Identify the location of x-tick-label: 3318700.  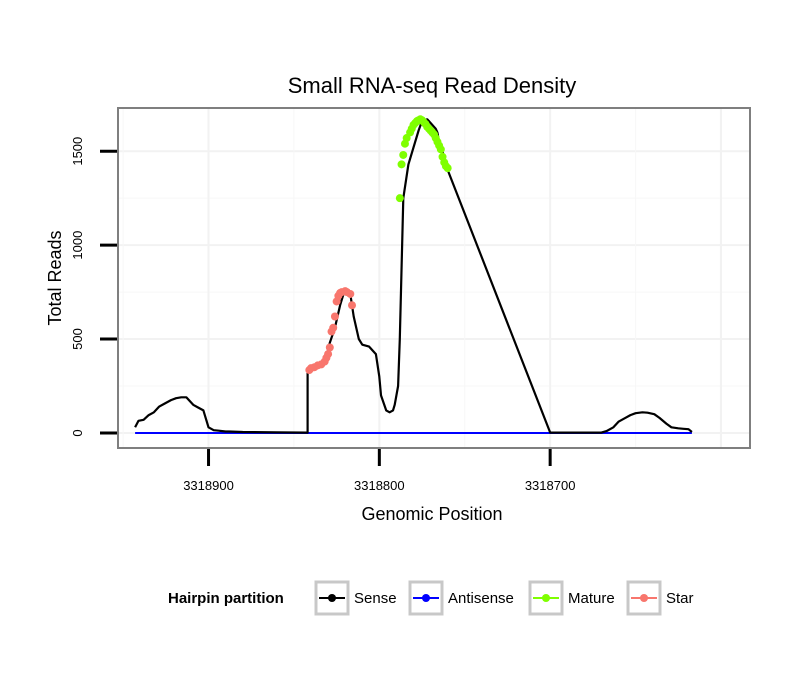
(550, 485).